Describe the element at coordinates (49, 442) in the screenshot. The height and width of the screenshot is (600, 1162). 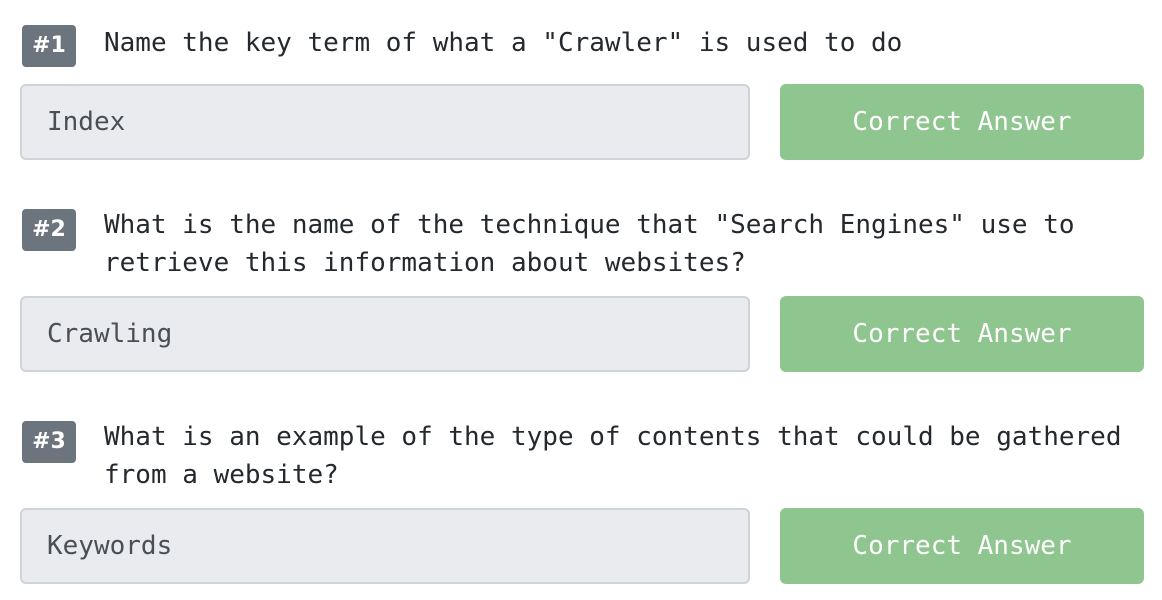
I see `question-number-badge: #3` at that location.